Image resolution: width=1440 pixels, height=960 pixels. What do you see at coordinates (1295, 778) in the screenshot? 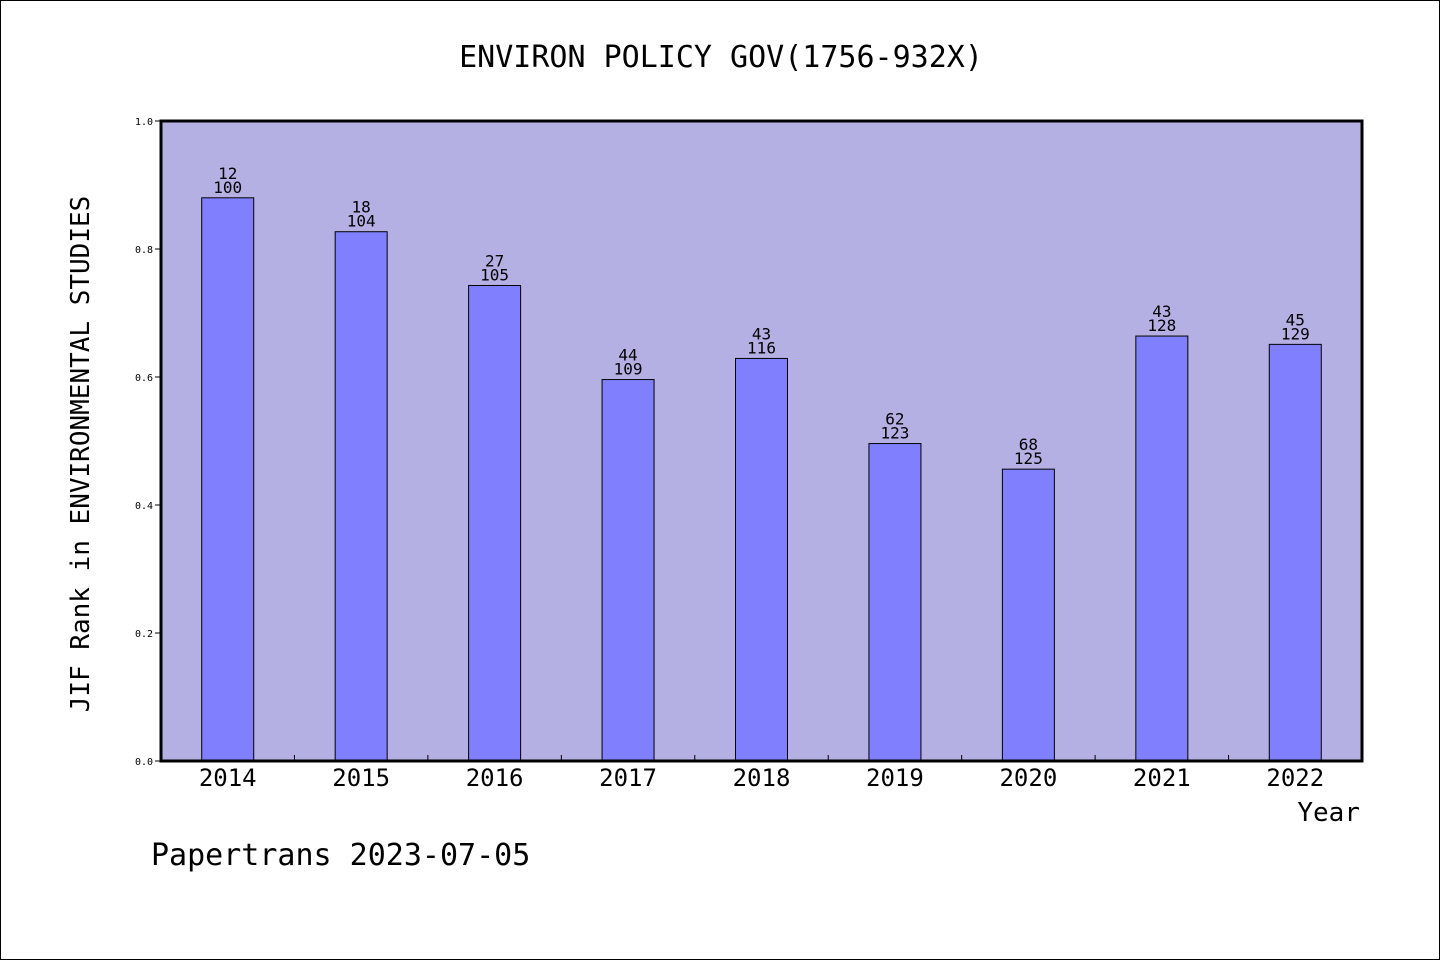
I see `x-tick-label: 2022` at bounding box center [1295, 778].